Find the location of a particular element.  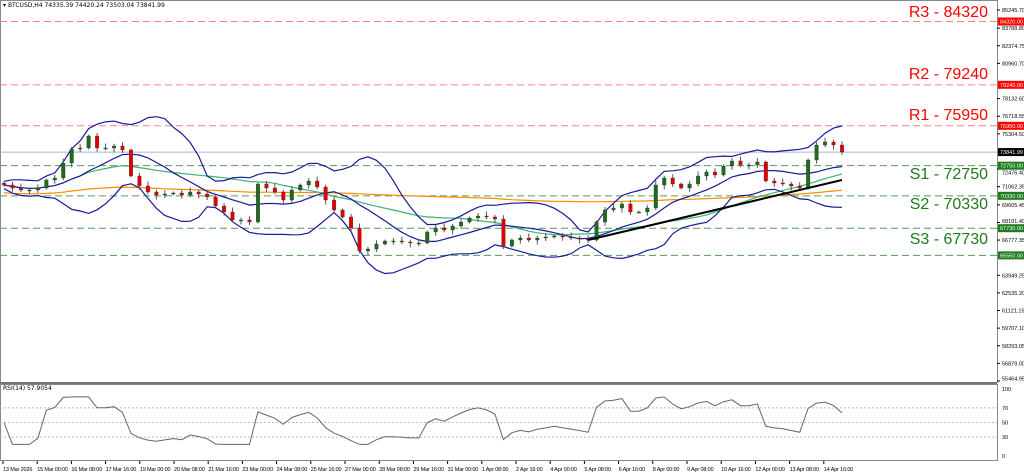

time-axis-label: 6 Apr 16:00 is located at coordinates (632, 470).